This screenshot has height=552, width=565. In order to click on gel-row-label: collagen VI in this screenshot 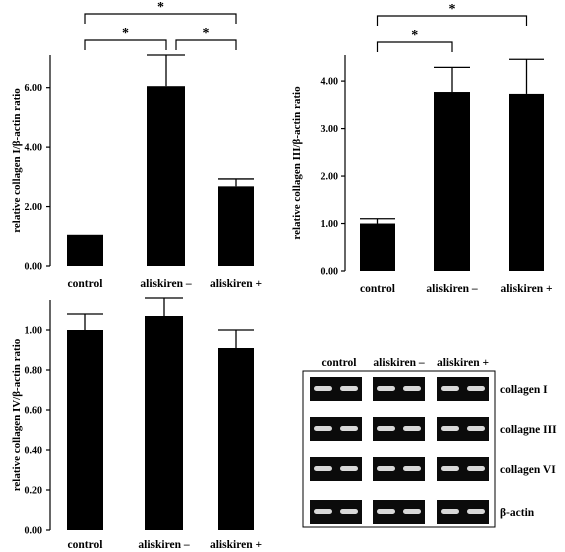, I will do `click(528, 470)`.